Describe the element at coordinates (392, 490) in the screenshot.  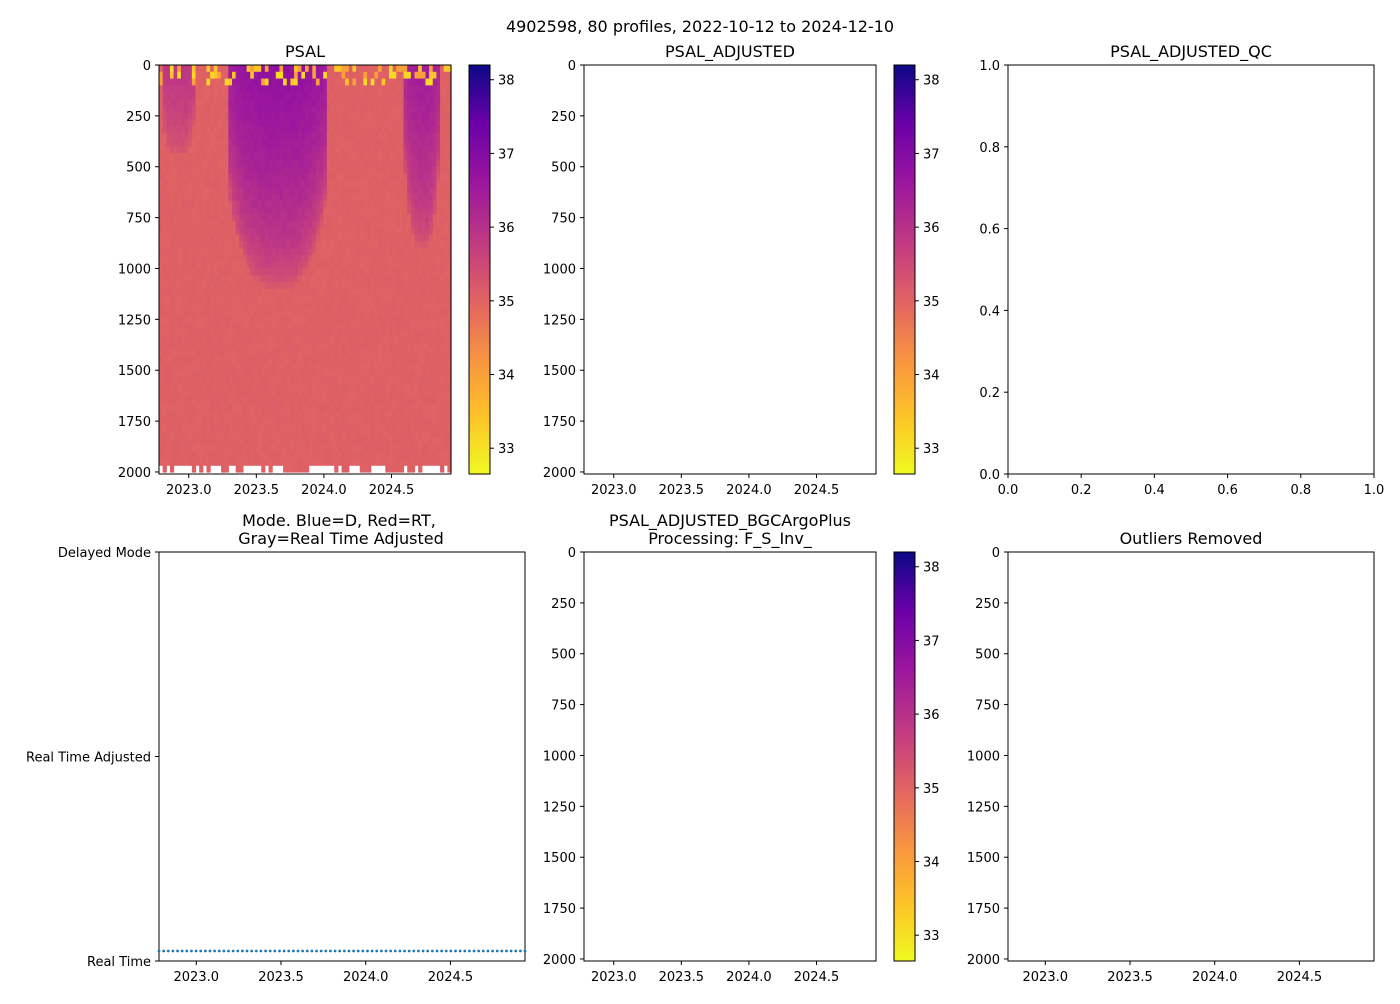
I see `x-tick-label: 2024.5` at that location.